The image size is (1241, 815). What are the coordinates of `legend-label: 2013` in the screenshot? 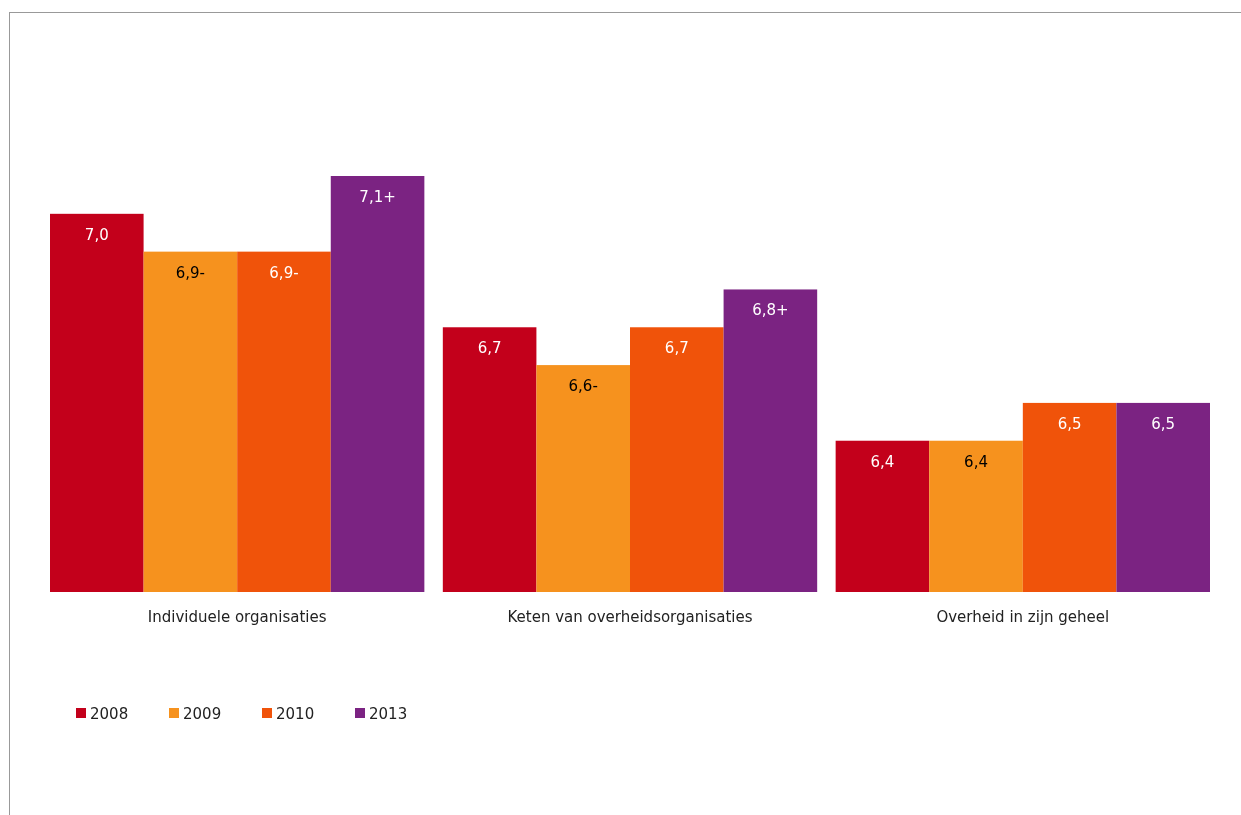 It's located at (388, 714).